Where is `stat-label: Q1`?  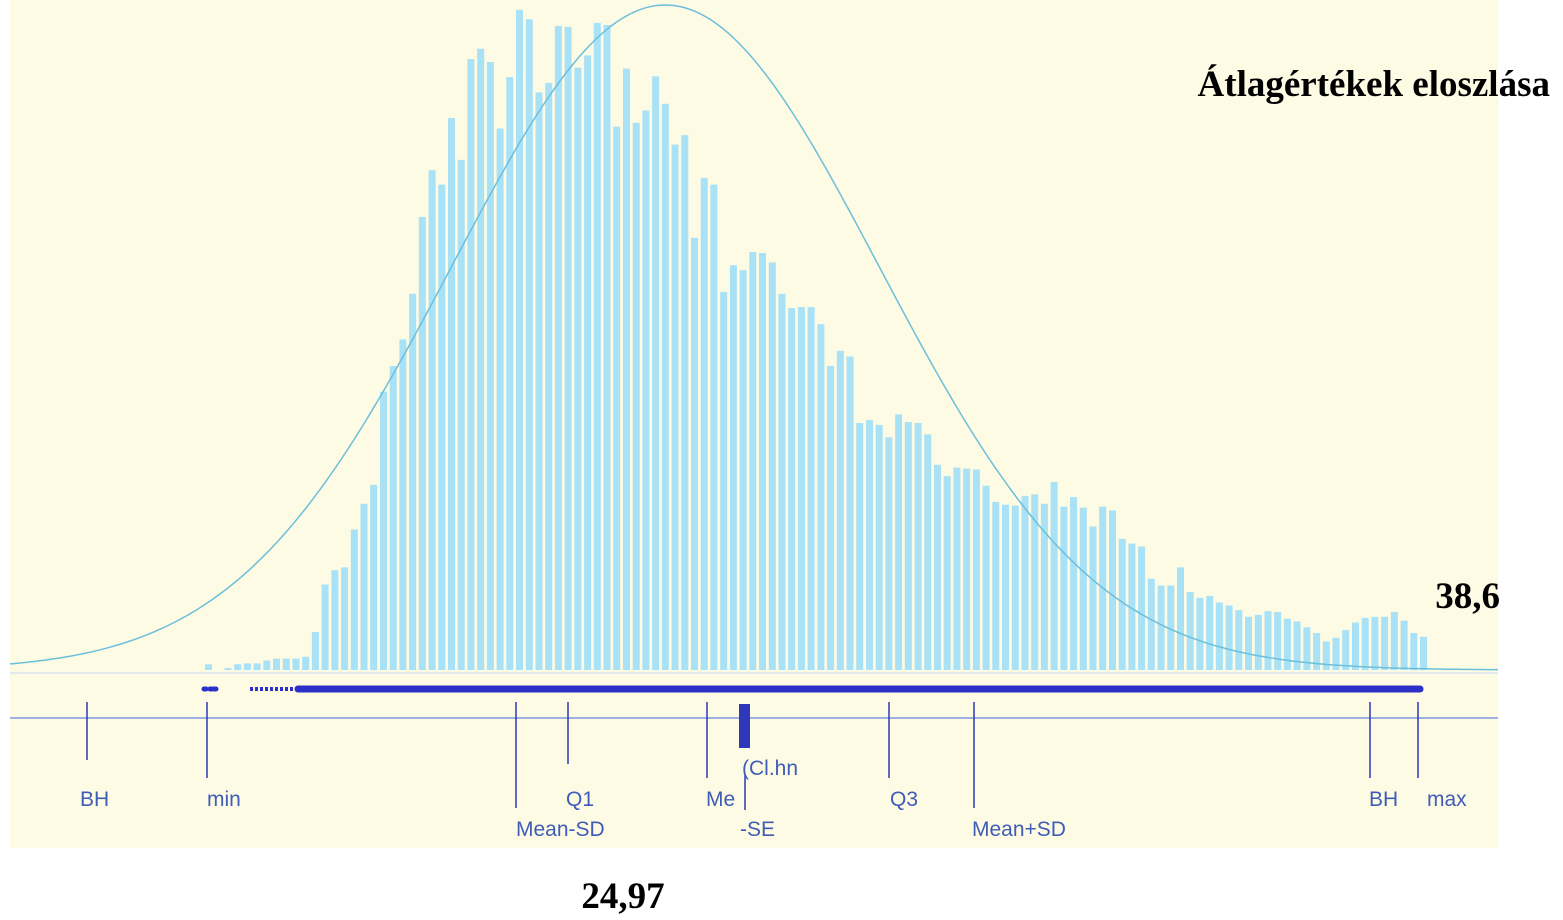
stat-label: Q1 is located at coordinates (580, 799).